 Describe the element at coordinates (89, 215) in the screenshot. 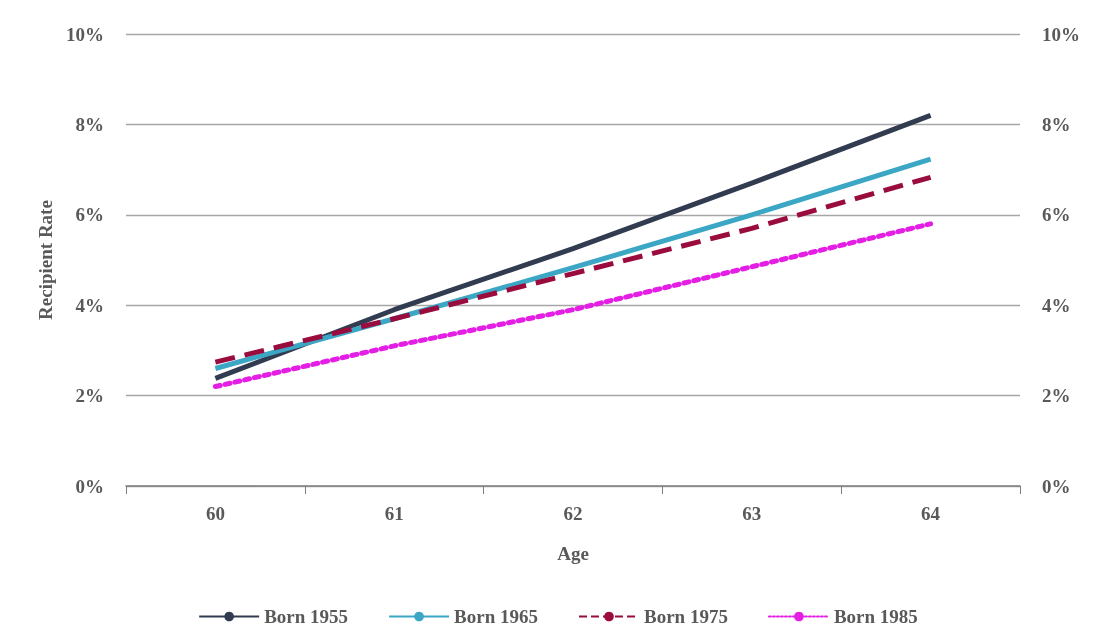

I see `y-tick-label: 6%` at that location.